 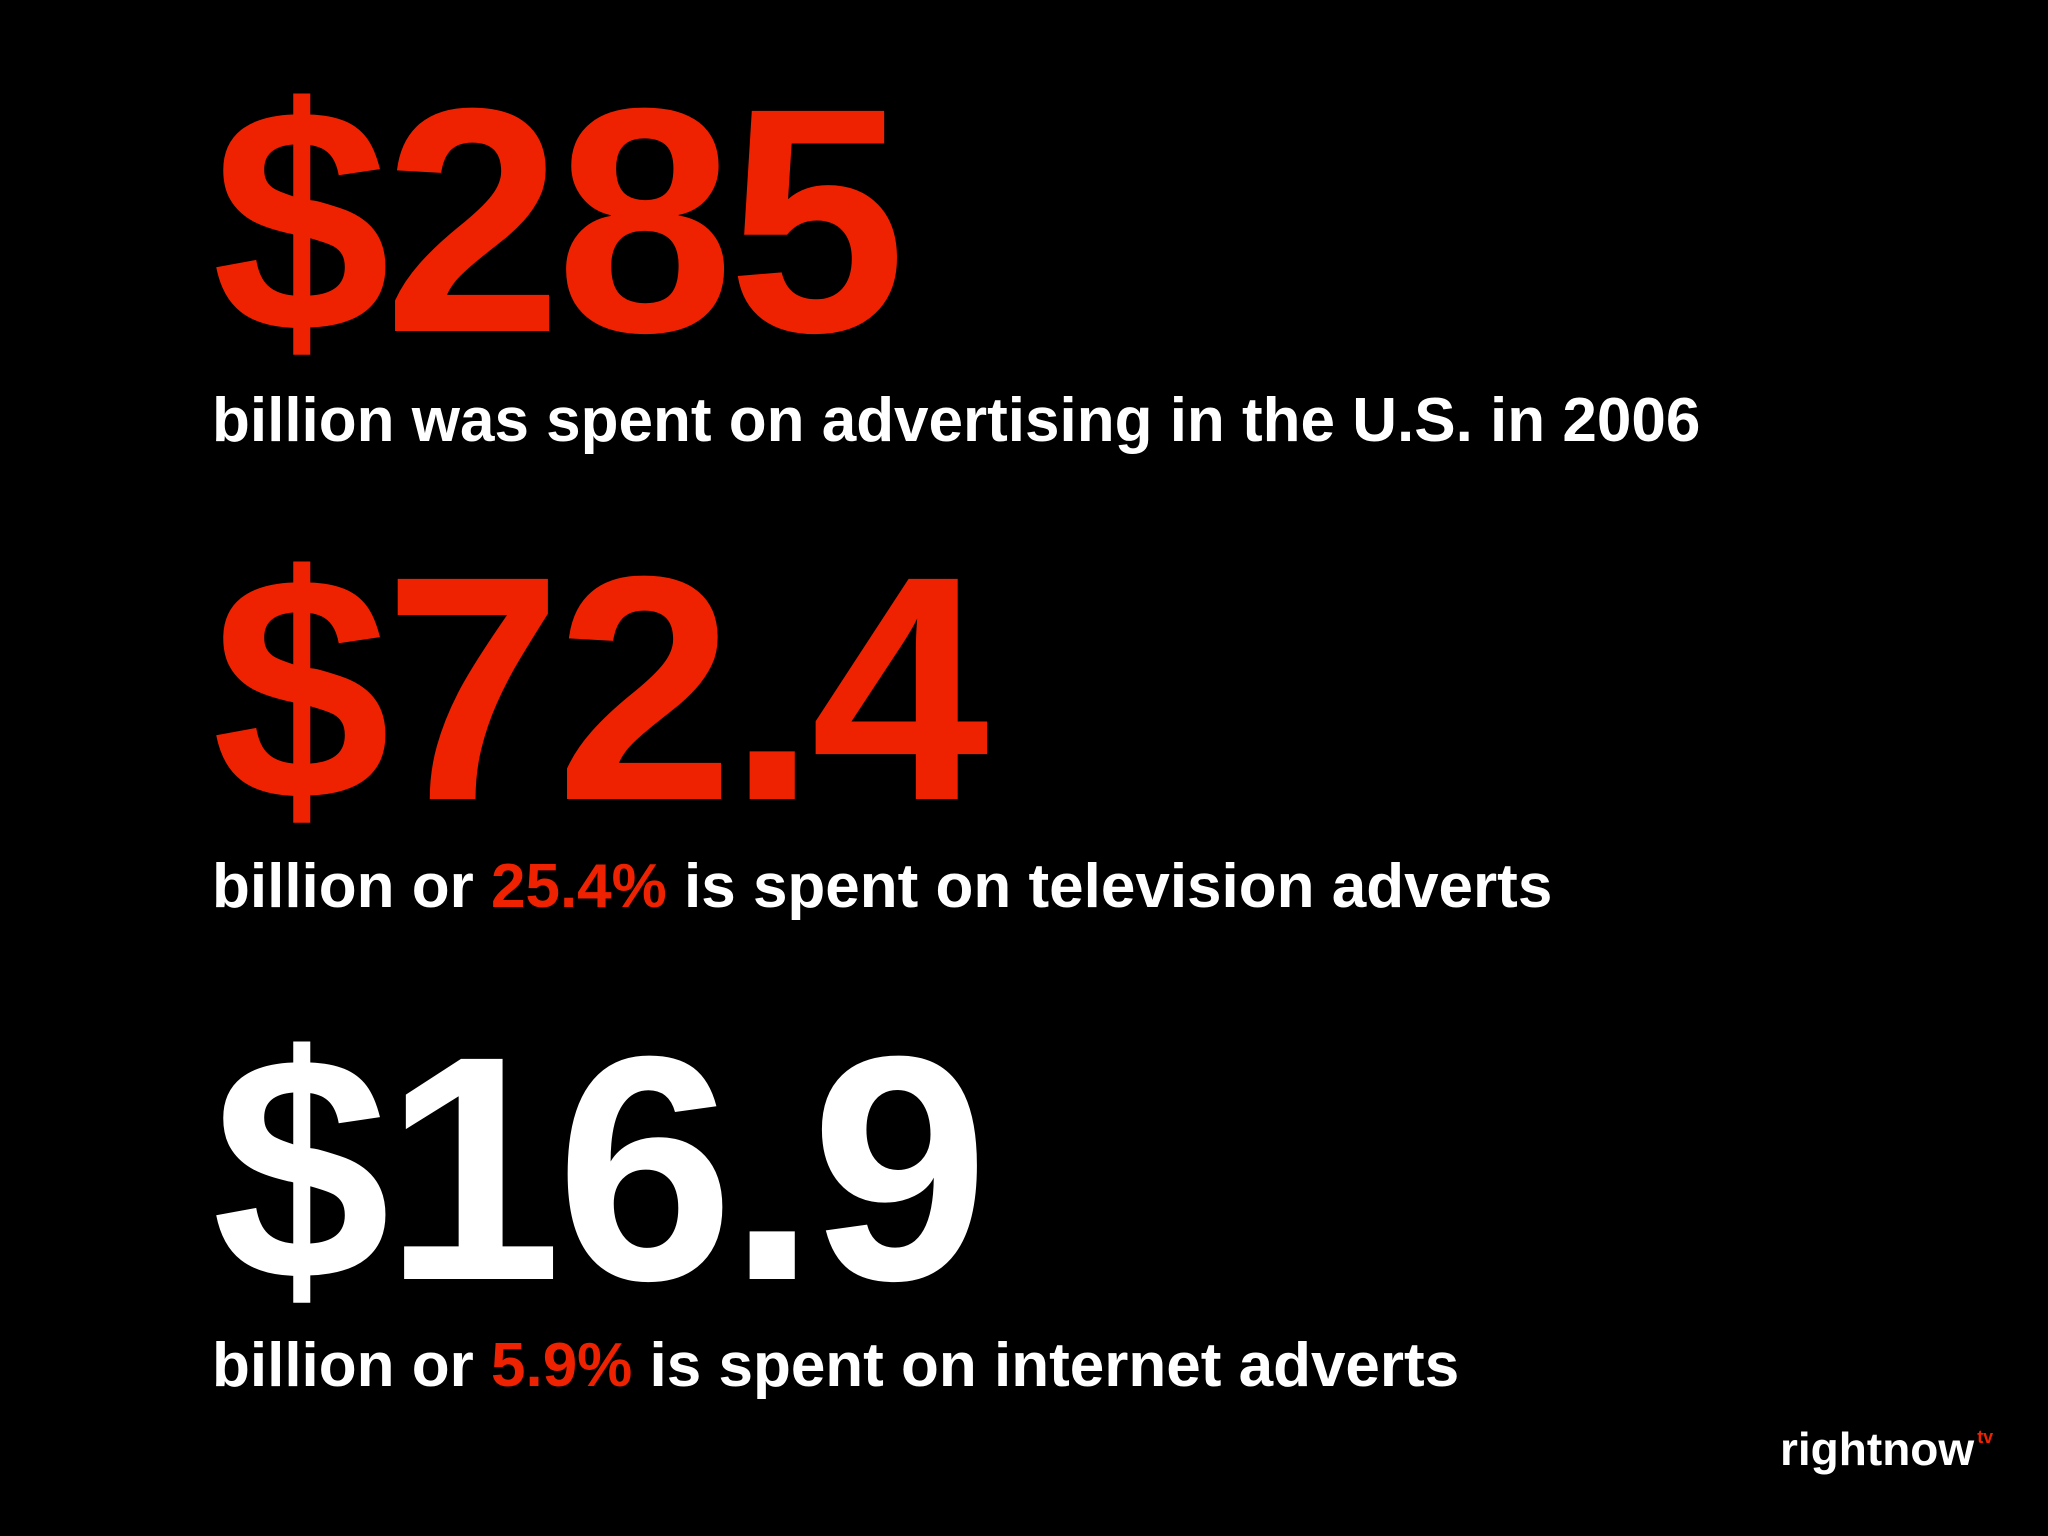 What do you see at coordinates (1886, 1449) in the screenshot?
I see `rightnow-tv-logo: rightnow tv` at bounding box center [1886, 1449].